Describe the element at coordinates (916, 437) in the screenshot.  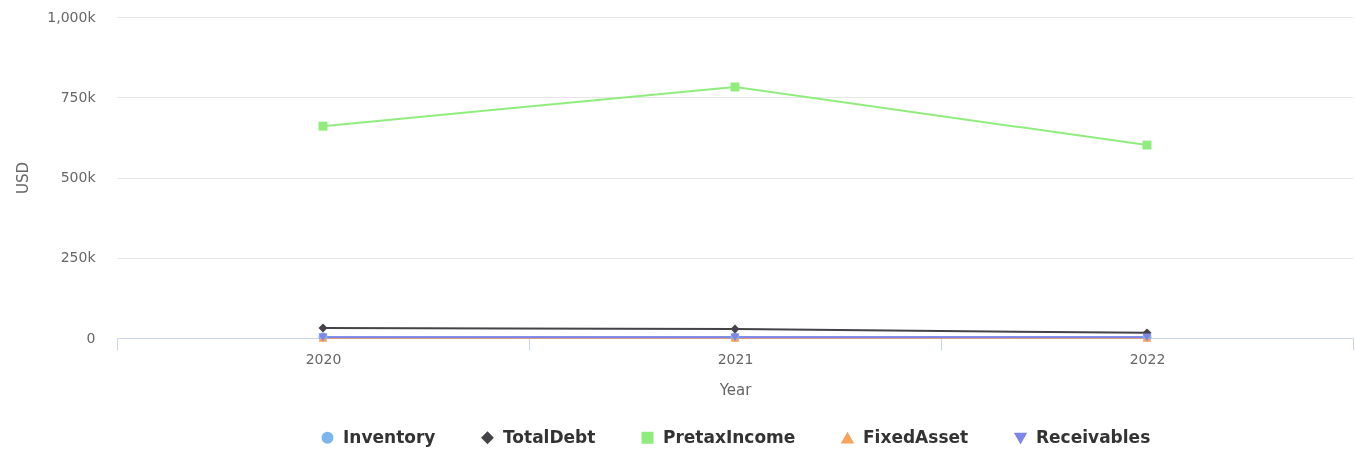
I see `legend-label: FixedAsset` at that location.